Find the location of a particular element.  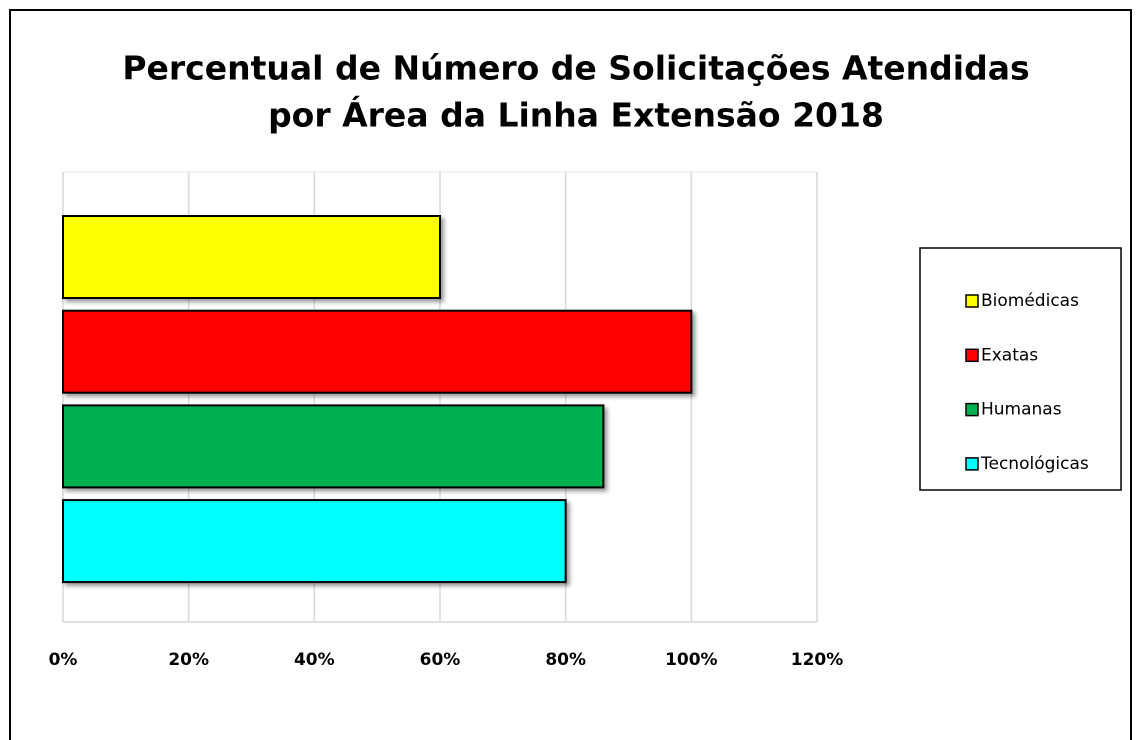

legend is located at coordinates (1020, 369).